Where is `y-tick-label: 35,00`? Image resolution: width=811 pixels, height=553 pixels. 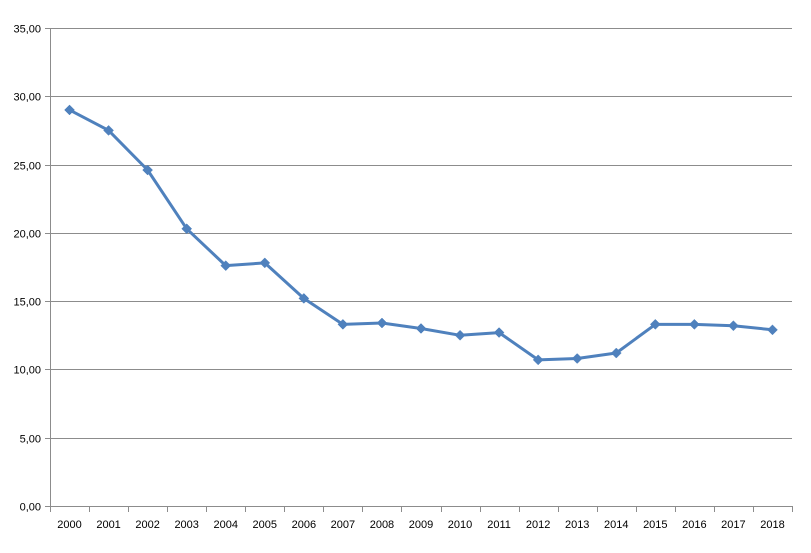 y-tick-label: 35,00 is located at coordinates (27, 30).